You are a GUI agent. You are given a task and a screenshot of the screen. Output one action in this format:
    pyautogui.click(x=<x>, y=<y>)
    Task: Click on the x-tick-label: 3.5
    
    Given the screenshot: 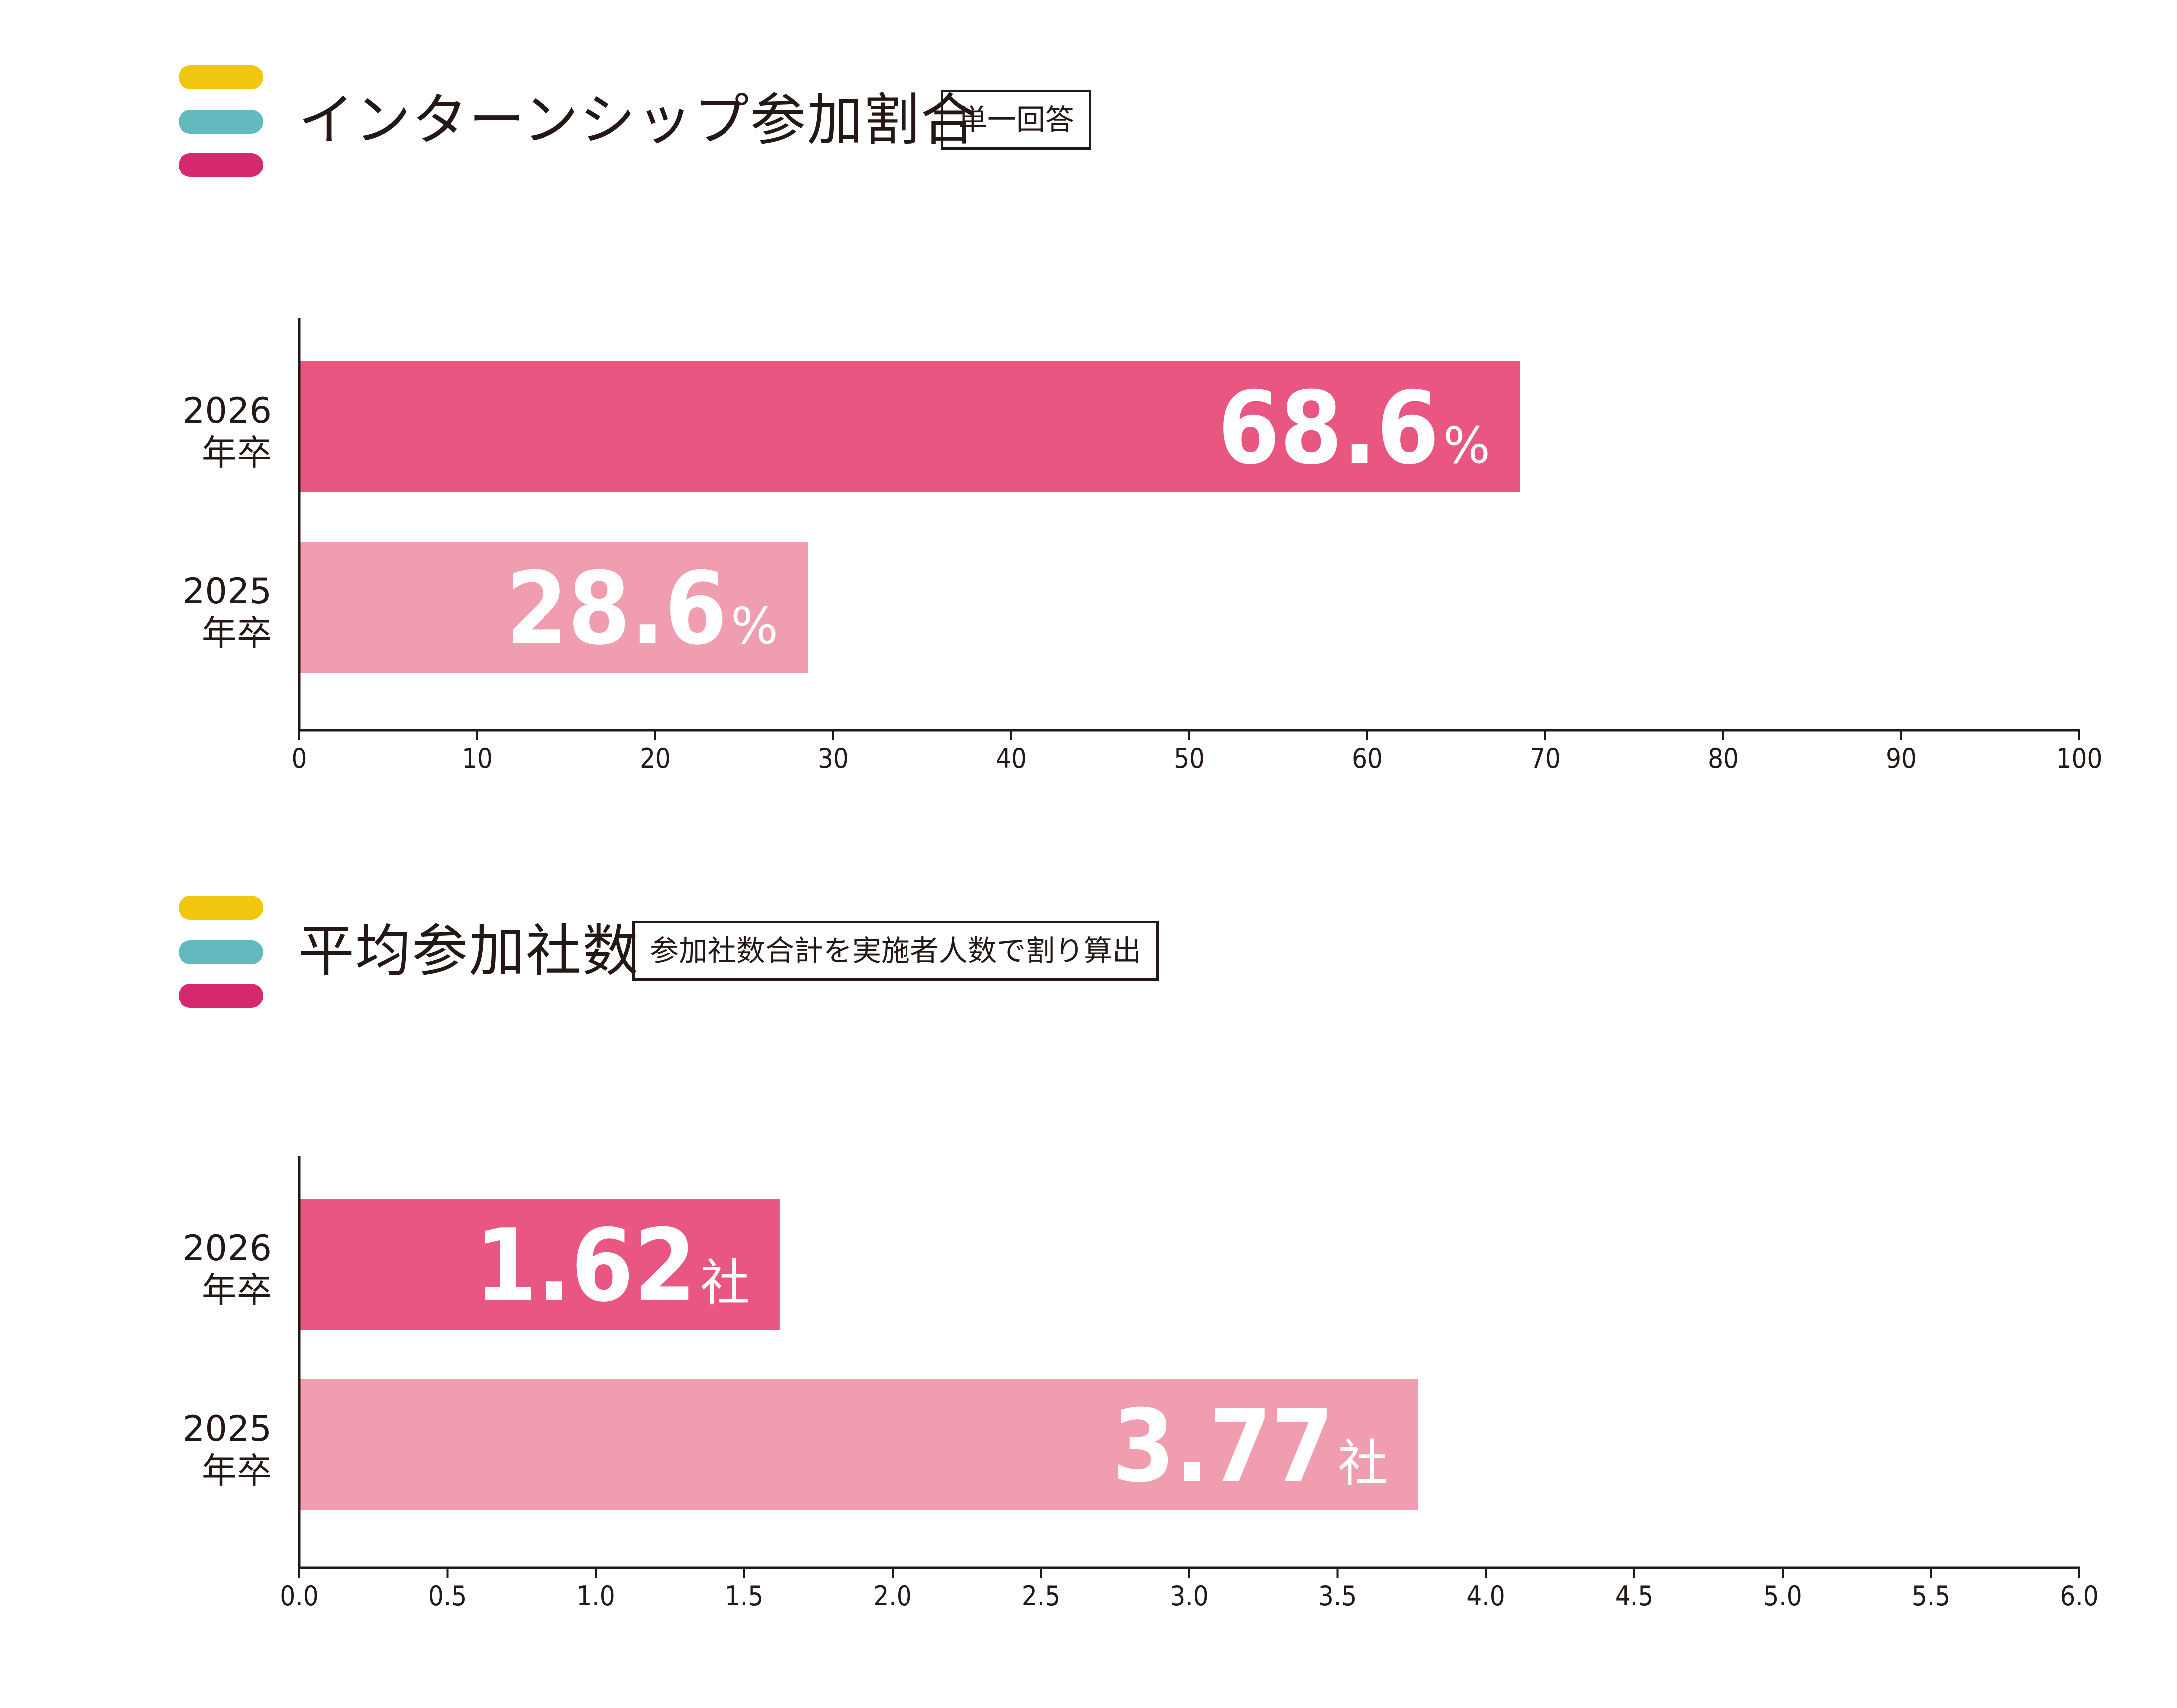 What is the action you would take?
    pyautogui.click(x=1337, y=1596)
    